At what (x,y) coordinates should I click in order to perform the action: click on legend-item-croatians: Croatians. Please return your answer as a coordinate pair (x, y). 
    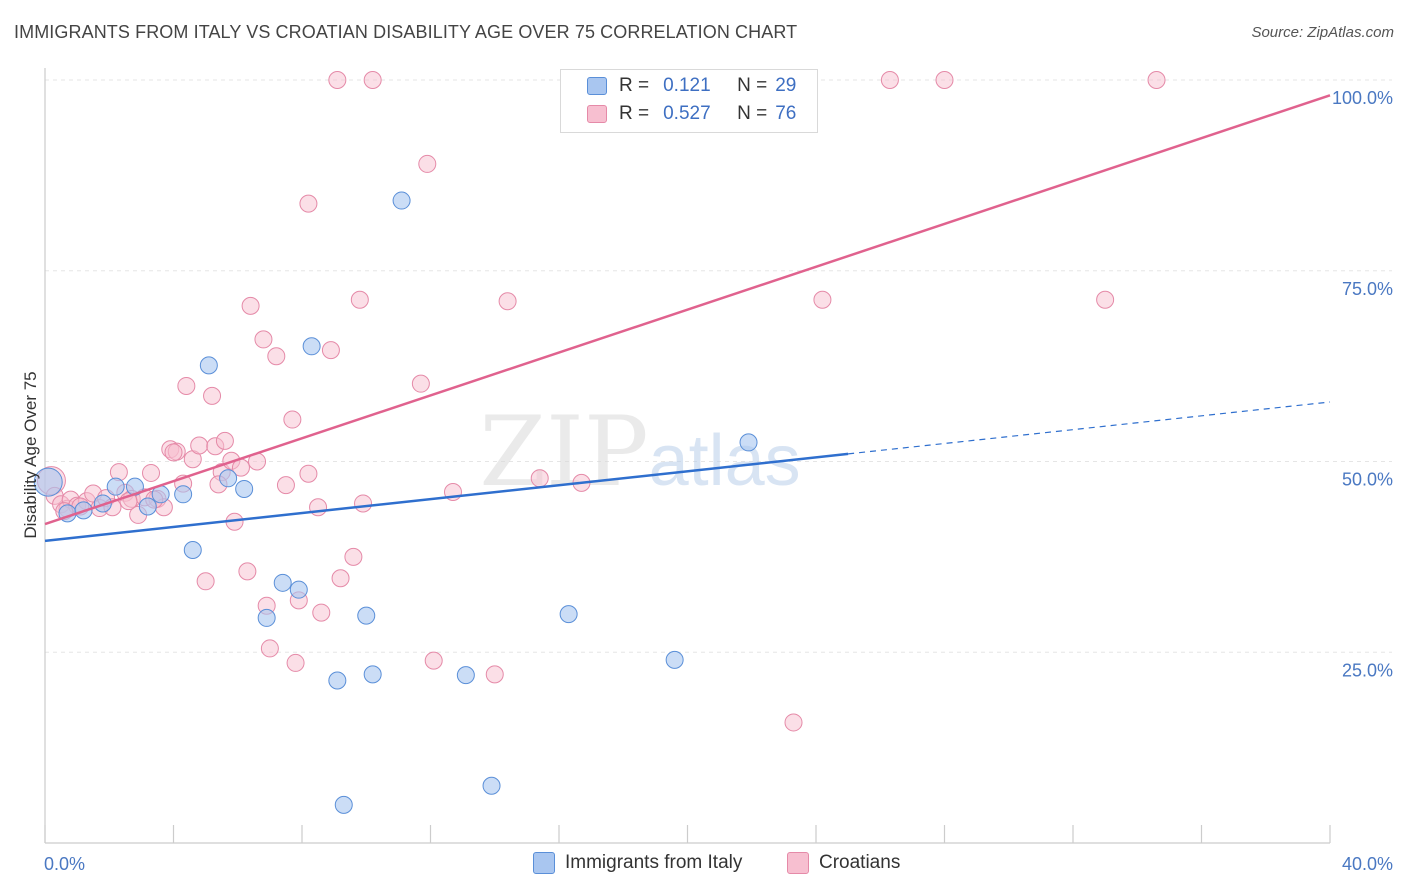
    Looking at the image, I should click on (843, 863).